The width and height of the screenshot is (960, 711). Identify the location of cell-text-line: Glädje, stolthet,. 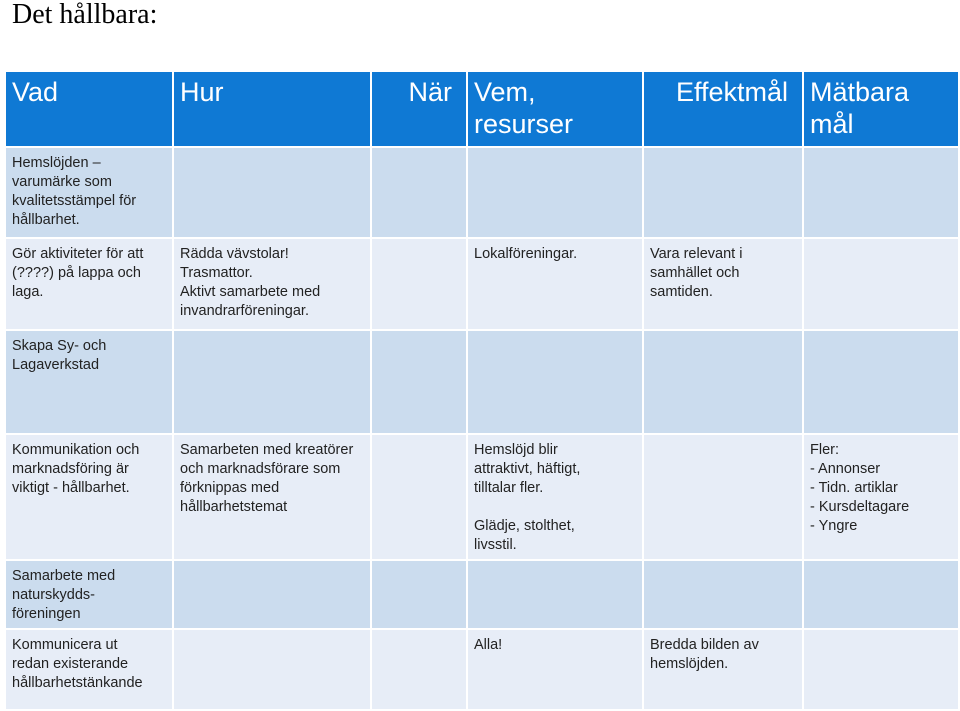
(524, 526).